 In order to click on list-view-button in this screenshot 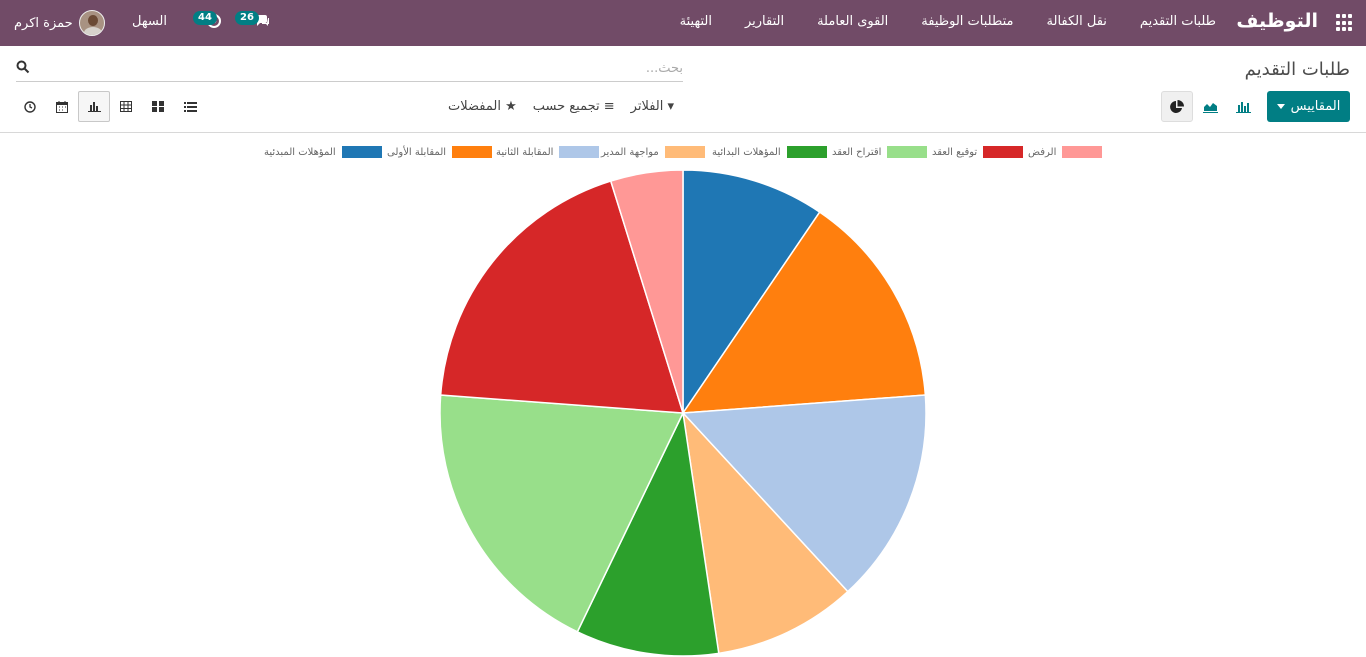, I will do `click(190, 106)`.